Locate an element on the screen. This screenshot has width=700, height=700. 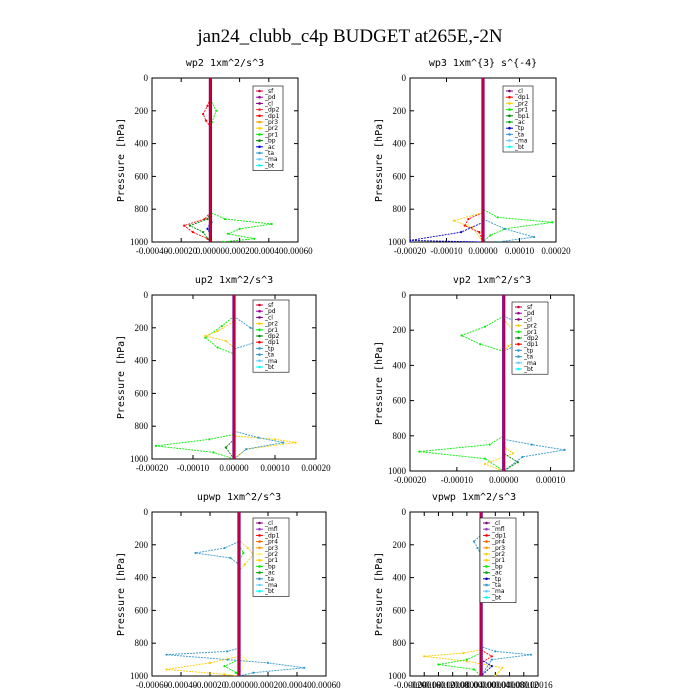
series-line-bp is located at coordinates (199, 160).